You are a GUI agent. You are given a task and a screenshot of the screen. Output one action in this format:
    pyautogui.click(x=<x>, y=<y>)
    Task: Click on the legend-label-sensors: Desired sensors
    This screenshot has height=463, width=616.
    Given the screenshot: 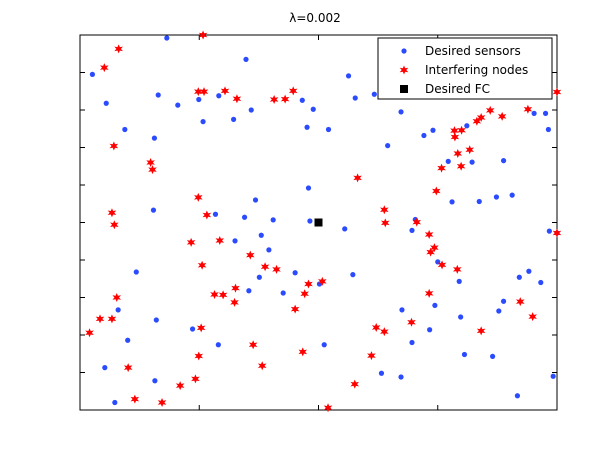 What is the action you would take?
    pyautogui.click(x=473, y=51)
    